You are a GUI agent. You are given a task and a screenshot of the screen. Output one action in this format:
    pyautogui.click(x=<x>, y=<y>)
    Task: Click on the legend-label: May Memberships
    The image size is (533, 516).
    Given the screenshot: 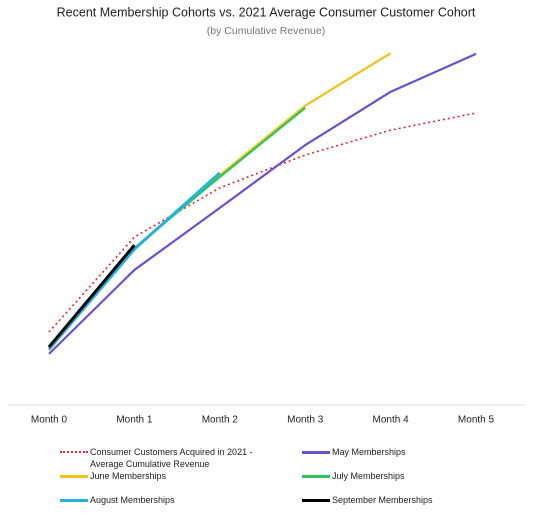 What is the action you would take?
    pyautogui.click(x=369, y=452)
    